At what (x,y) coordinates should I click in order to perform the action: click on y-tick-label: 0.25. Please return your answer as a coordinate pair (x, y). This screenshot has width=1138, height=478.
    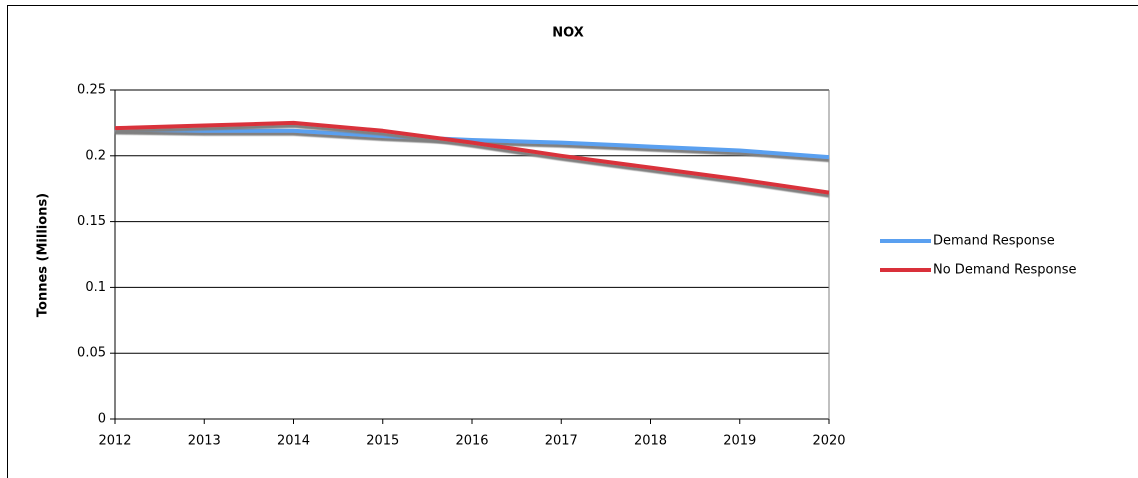
    Looking at the image, I should click on (91, 90).